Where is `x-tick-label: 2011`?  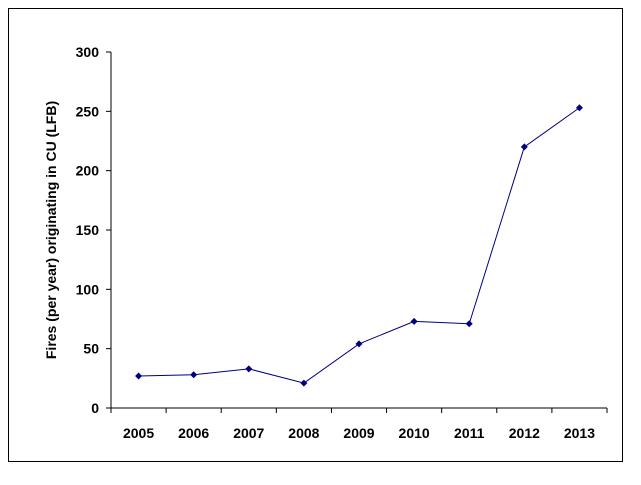 x-tick-label: 2011 is located at coordinates (469, 433).